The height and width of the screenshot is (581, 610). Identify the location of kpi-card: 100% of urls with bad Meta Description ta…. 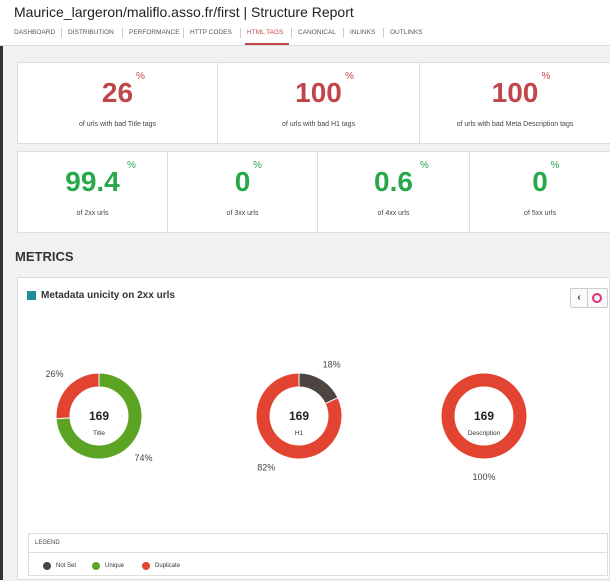
(514, 103).